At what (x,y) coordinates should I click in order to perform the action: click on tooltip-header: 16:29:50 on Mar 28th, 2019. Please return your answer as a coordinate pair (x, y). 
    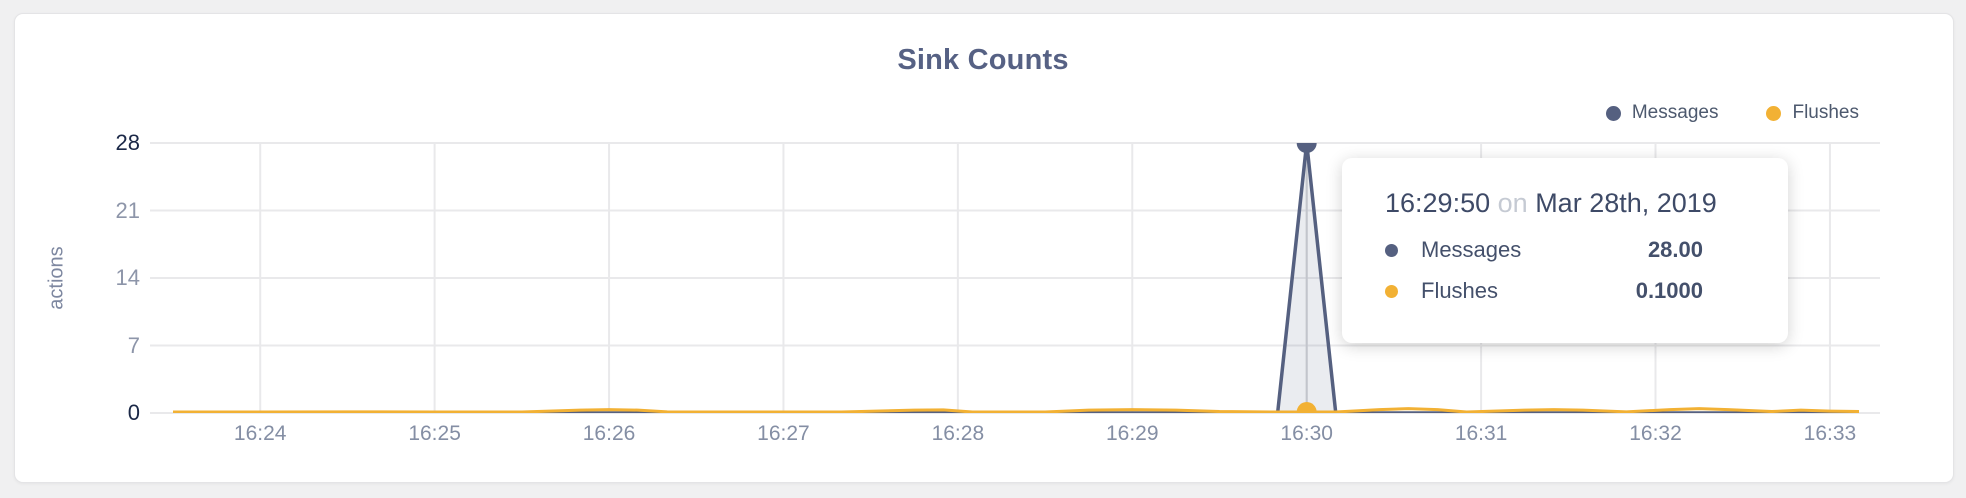
    Looking at the image, I should click on (1565, 203).